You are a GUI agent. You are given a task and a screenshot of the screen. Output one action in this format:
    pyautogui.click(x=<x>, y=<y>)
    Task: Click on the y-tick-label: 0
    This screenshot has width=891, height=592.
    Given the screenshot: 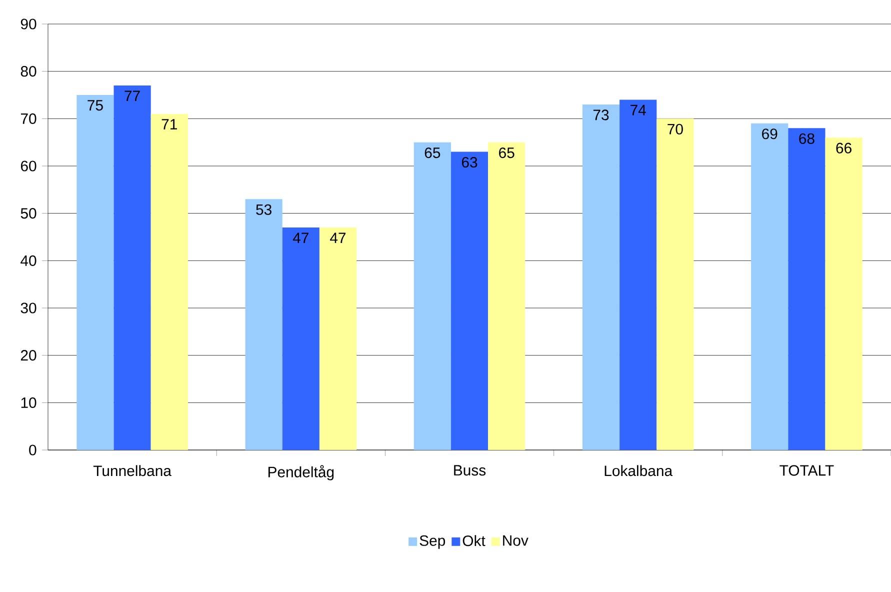 What is the action you would take?
    pyautogui.click(x=32, y=450)
    